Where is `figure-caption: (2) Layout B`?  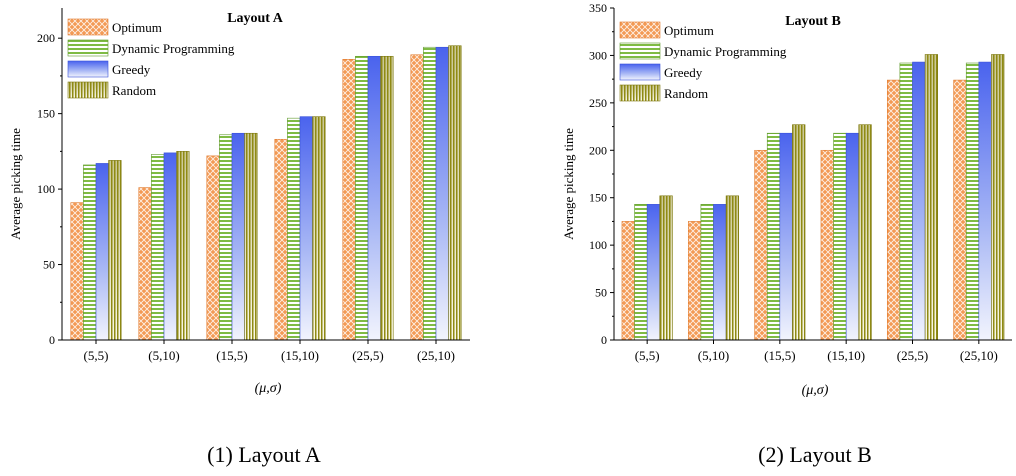 figure-caption: (2) Layout B is located at coordinates (815, 454).